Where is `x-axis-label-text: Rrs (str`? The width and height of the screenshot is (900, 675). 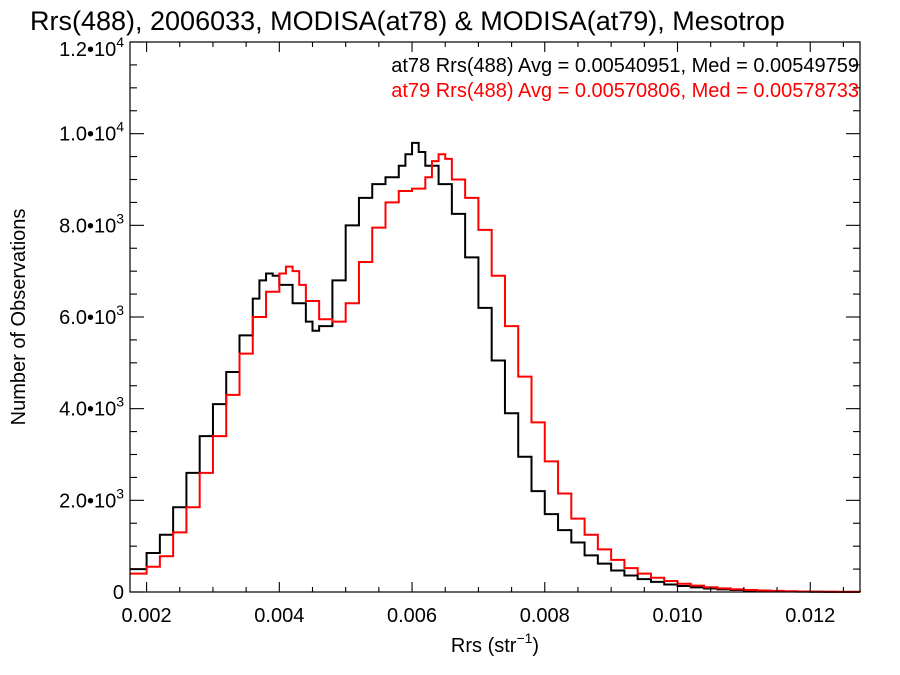 x-axis-label-text: Rrs (str is located at coordinates (484, 646).